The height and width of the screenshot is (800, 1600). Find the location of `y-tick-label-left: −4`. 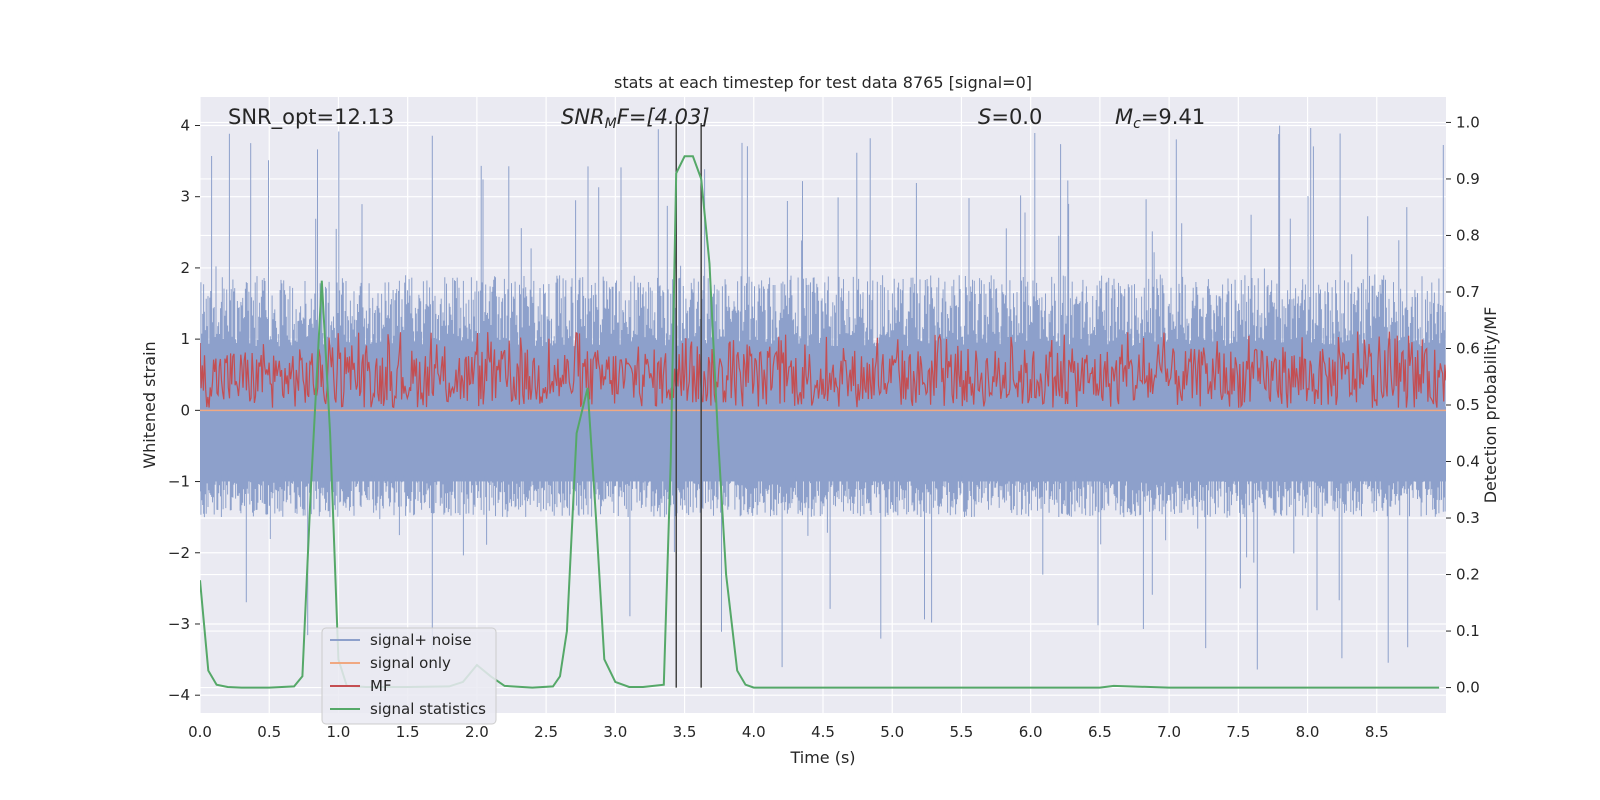

y-tick-label-left: −4 is located at coordinates (179, 695).